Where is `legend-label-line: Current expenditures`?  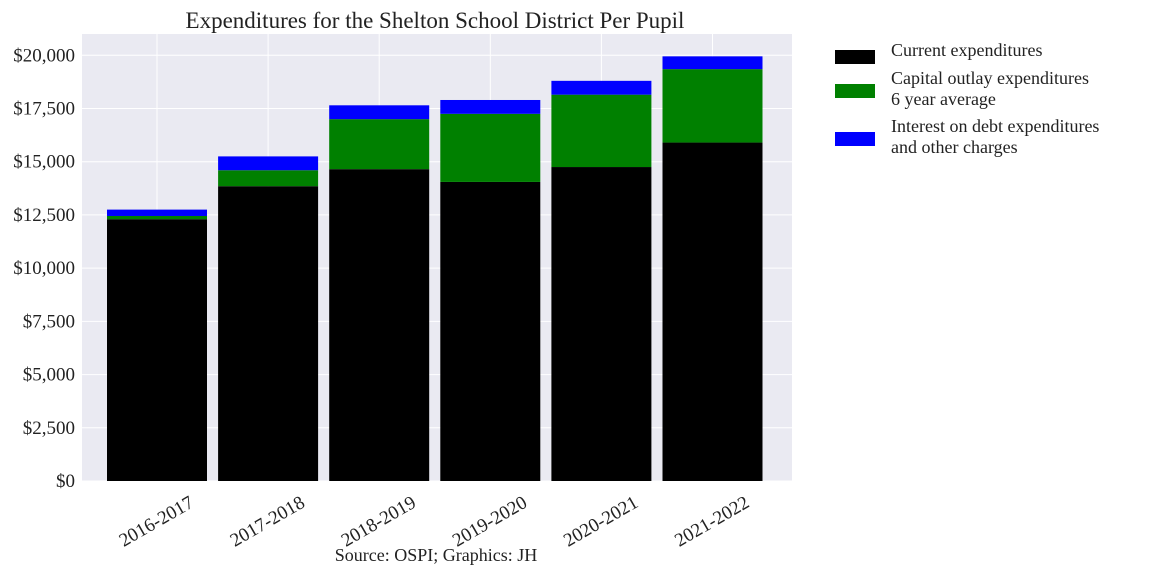
legend-label-line: Current expenditures is located at coordinates (966, 50).